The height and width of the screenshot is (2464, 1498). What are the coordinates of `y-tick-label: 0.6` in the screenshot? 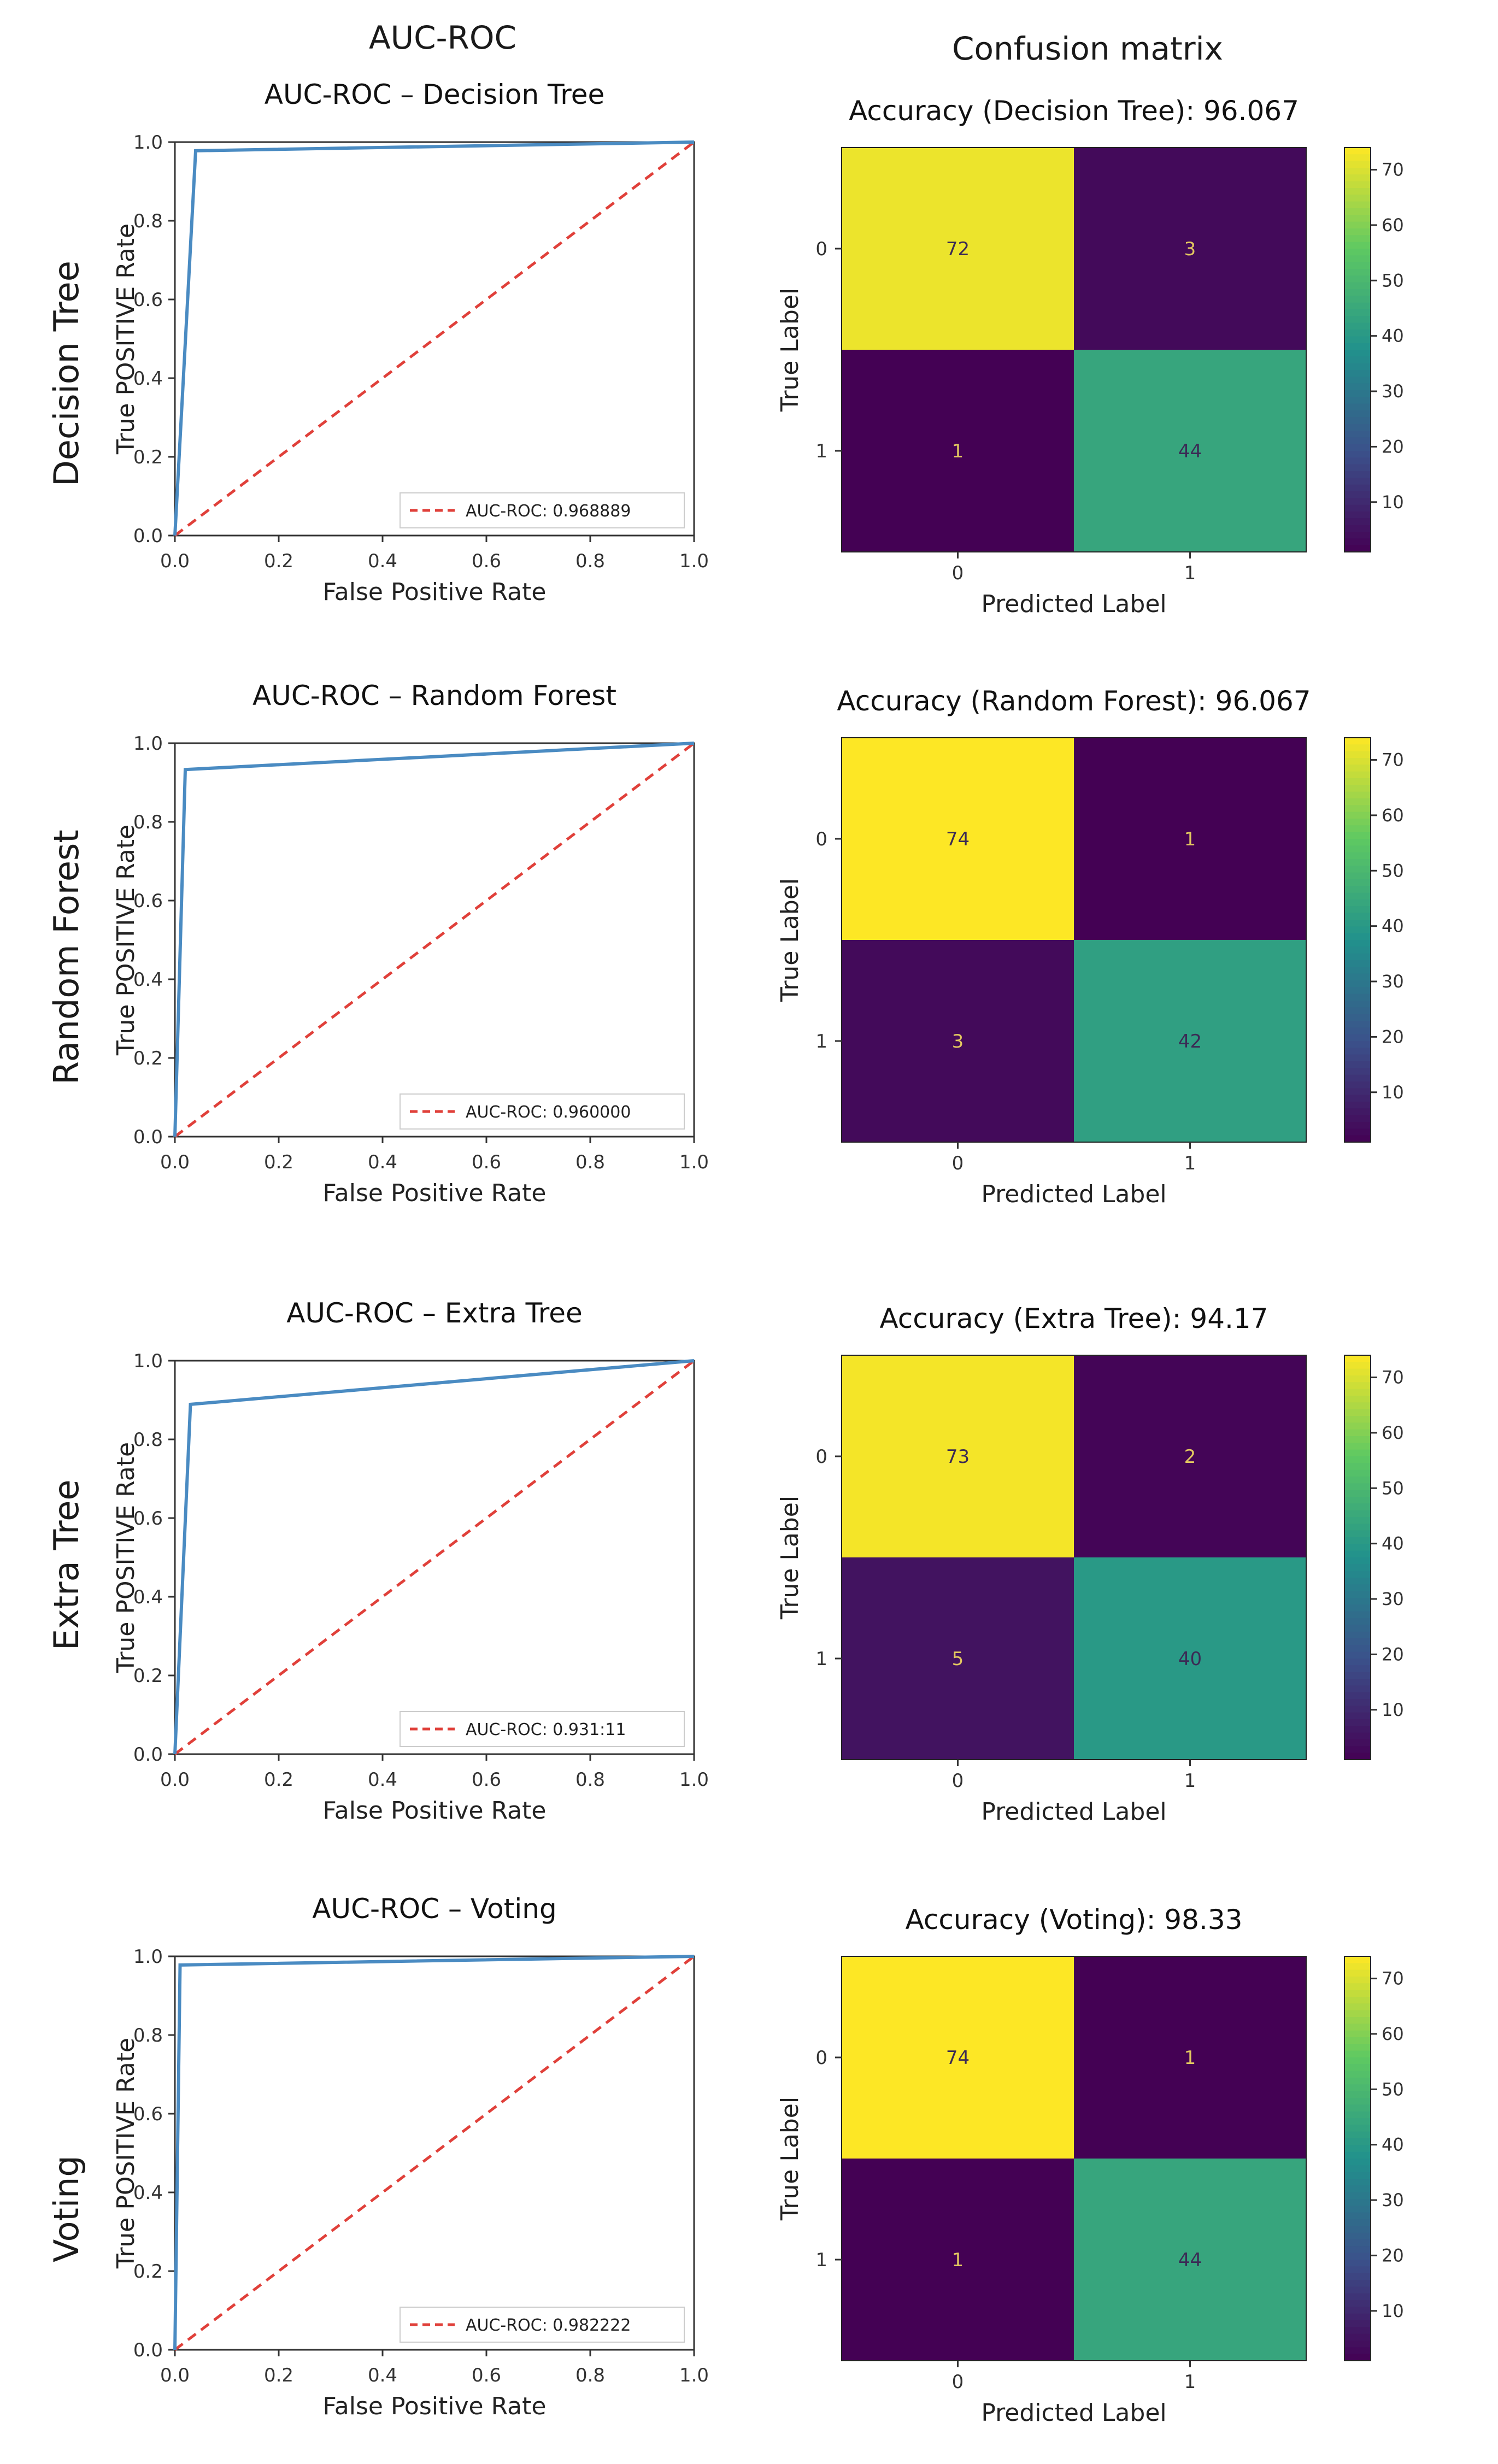 It's located at (148, 2114).